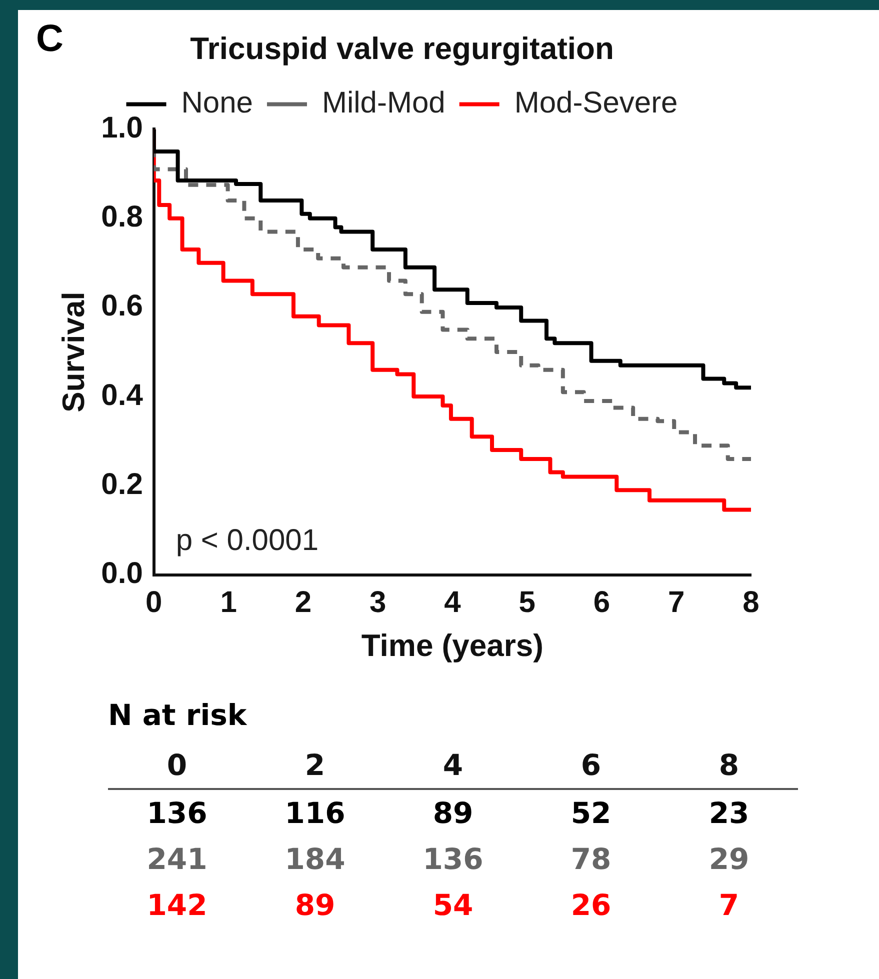  What do you see at coordinates (154, 603) in the screenshot?
I see `x-tick-label: 0` at bounding box center [154, 603].